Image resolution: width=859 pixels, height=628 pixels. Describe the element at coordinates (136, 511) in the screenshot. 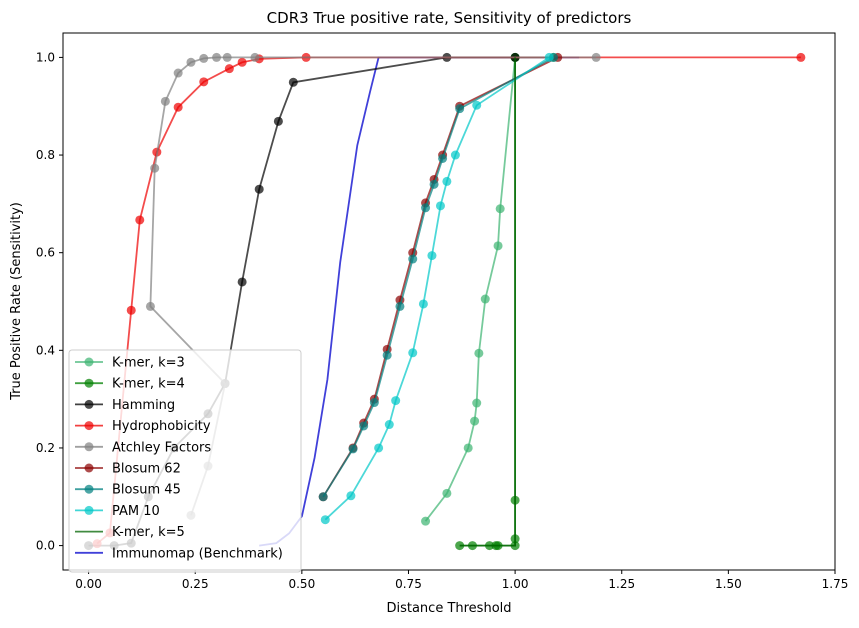

I see `legend-label: PAM 10` at that location.